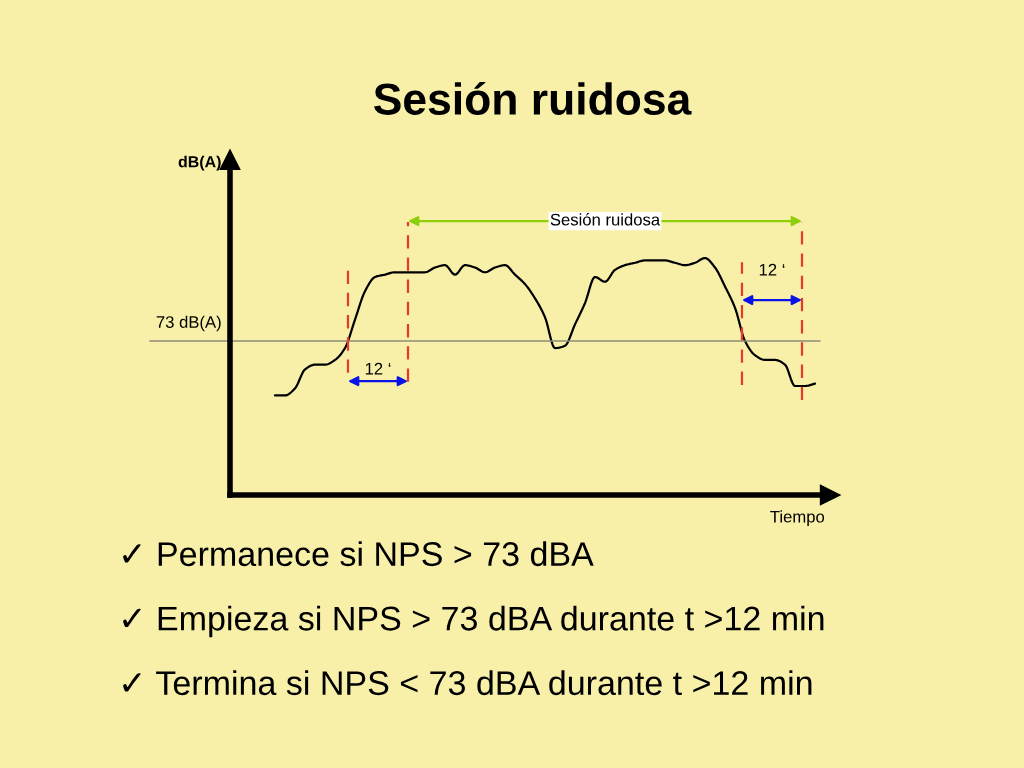 The image size is (1024, 768). Describe the element at coordinates (797, 518) in the screenshot. I see `x-axis-title: Tiempo` at that location.